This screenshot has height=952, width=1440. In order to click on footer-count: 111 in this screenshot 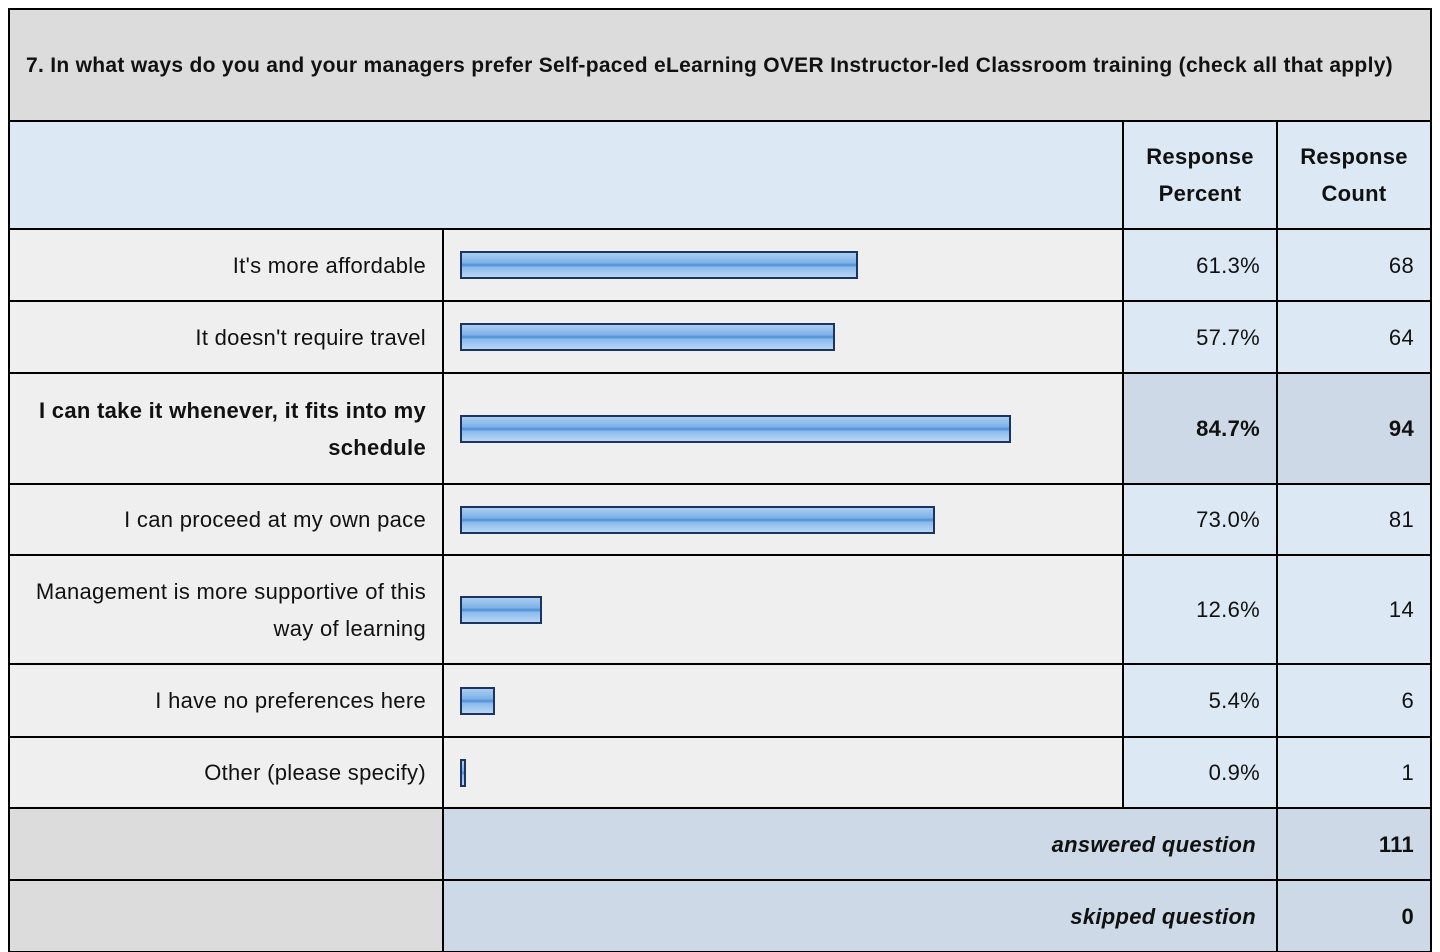, I will do `click(1354, 844)`.